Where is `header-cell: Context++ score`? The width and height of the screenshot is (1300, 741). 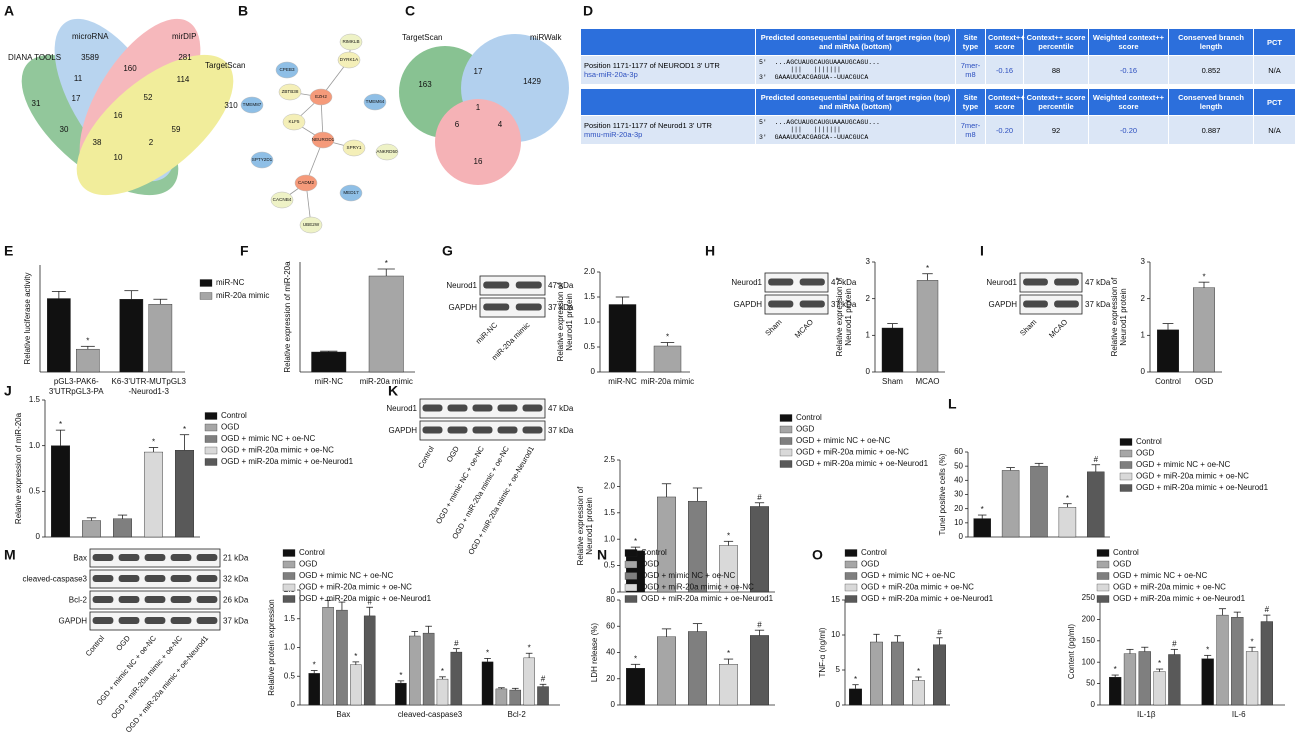
header-cell: Context++ score is located at coordinates (1005, 42).